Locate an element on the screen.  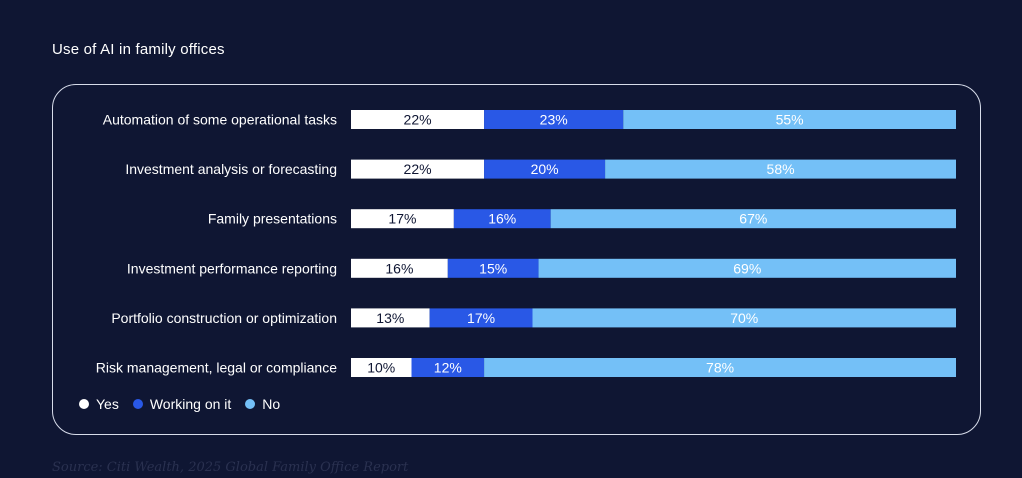
bar-investment-analysis-or-forecasting-no is located at coordinates (780, 169).